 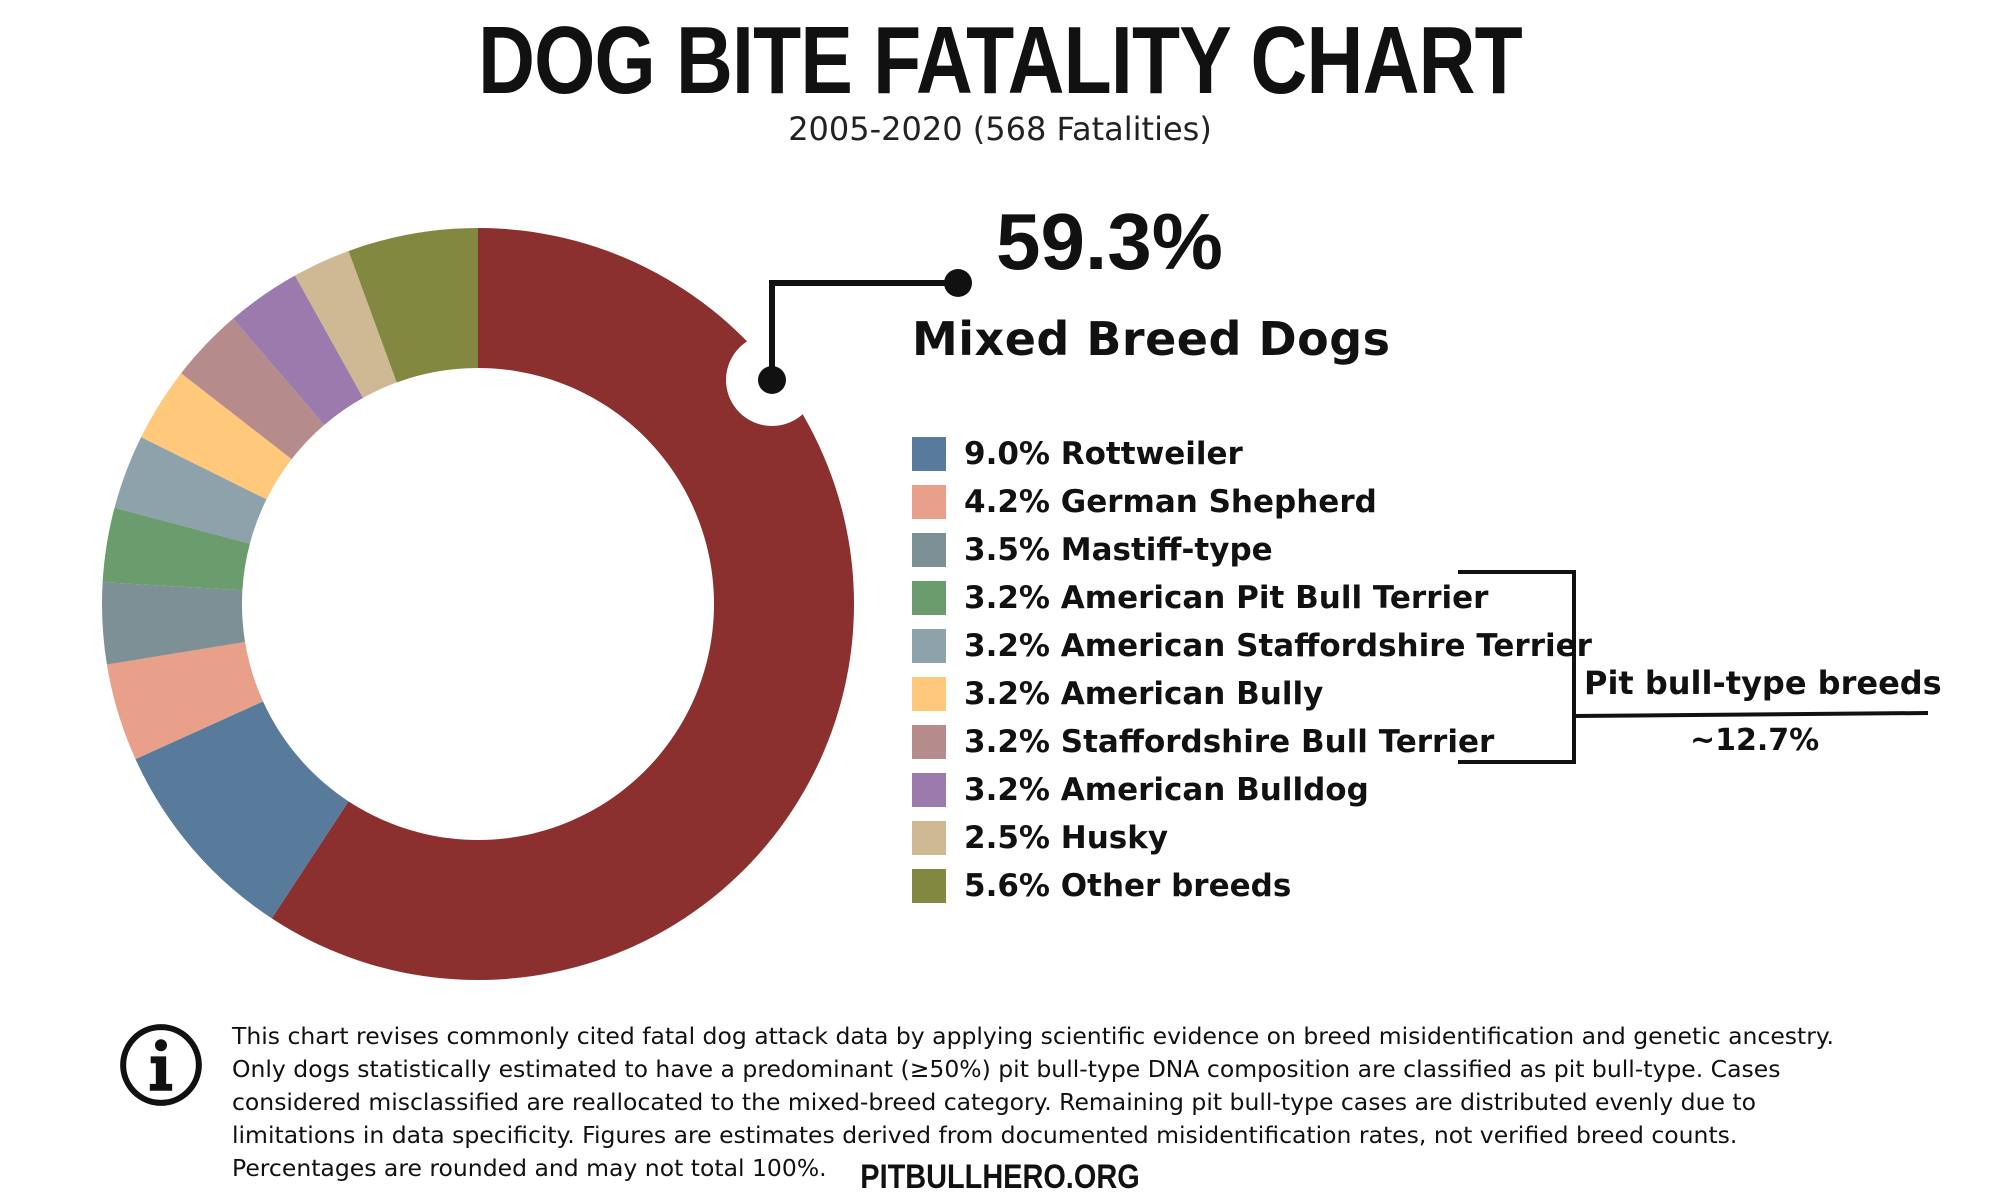 I want to click on legend-label: 5.6% Other breeds, so click(x=1128, y=886).